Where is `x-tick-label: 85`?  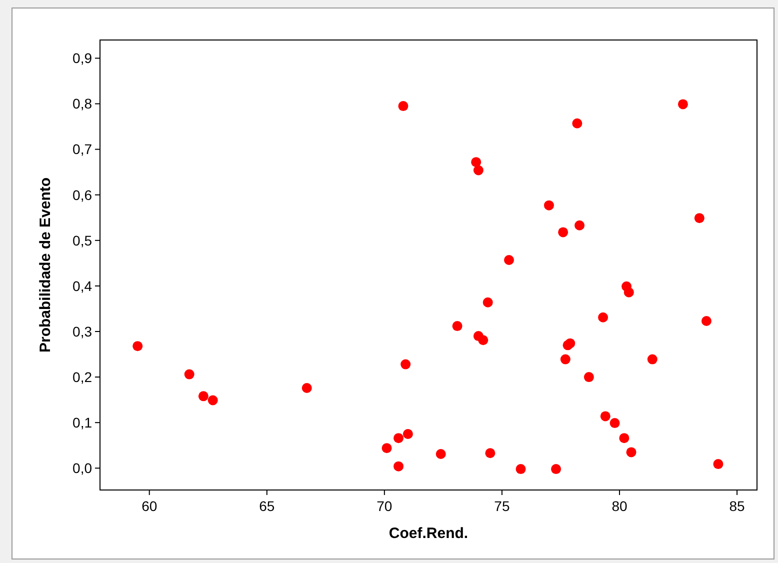 x-tick-label: 85 is located at coordinates (737, 506).